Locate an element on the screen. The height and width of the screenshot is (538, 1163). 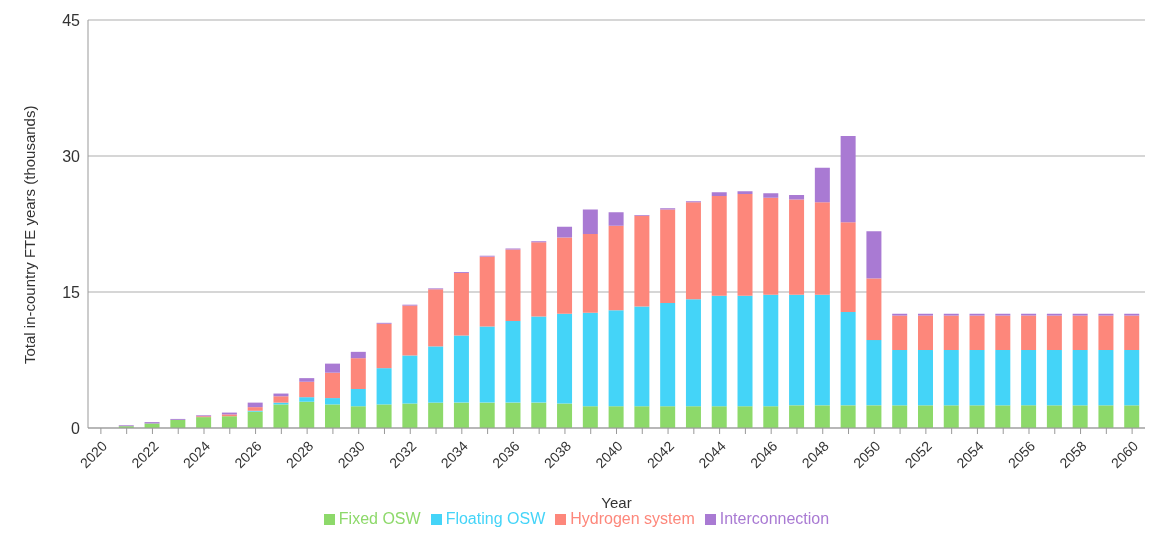
legend-label: Floating OSW is located at coordinates (495, 518).